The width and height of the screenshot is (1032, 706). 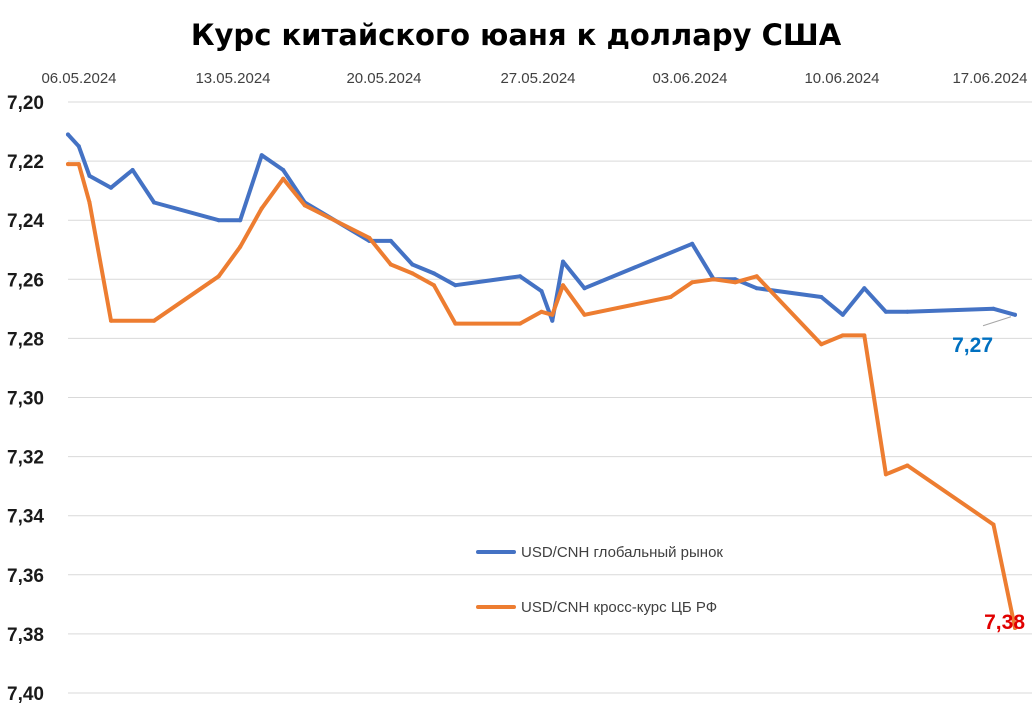 What do you see at coordinates (841, 78) in the screenshot?
I see `x-tick-label: 10.06.2024` at bounding box center [841, 78].